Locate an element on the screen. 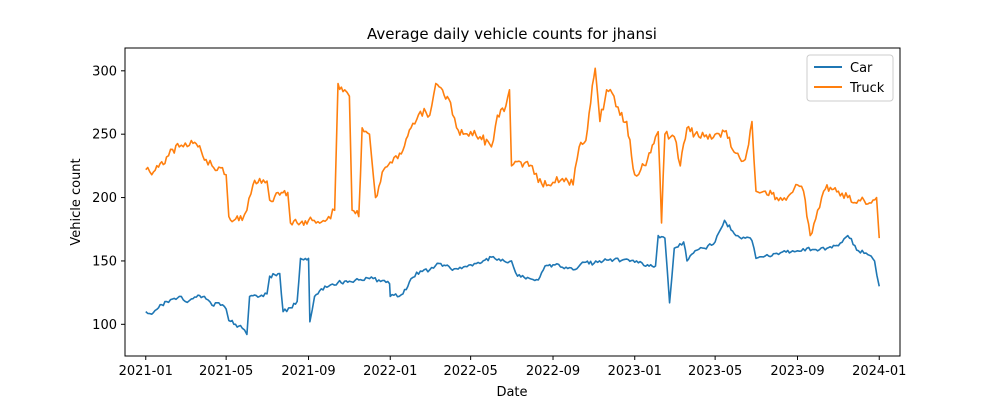 This screenshot has height=400, width=1000. chart-title: Average daily vehicle counts for jhansi is located at coordinates (512, 34).